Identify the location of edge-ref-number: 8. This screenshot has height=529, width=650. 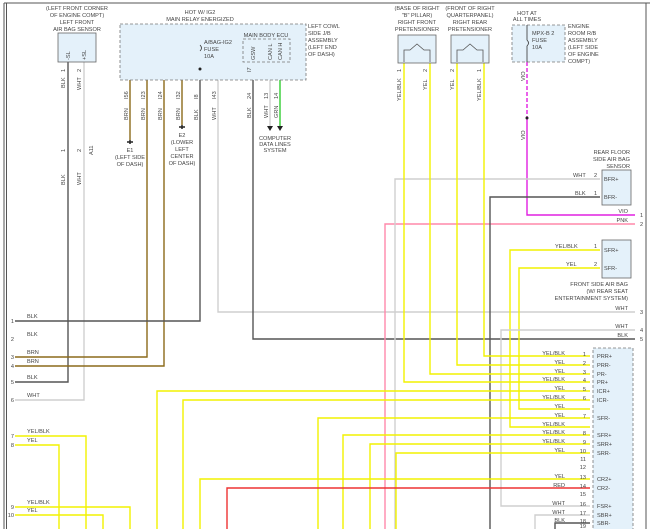
(12, 446).